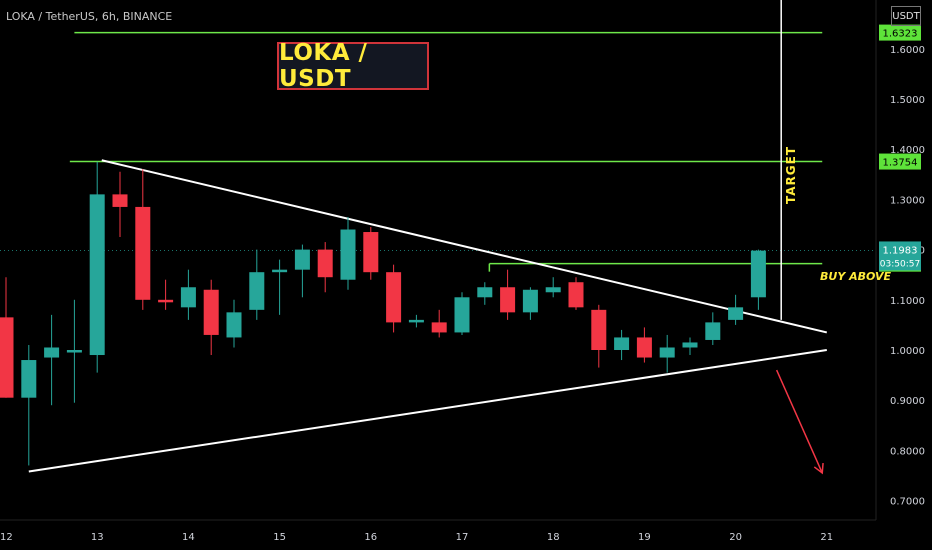 The width and height of the screenshot is (932, 550). What do you see at coordinates (855, 276) in the screenshot?
I see `buy-above-label: BUY ABOVE` at bounding box center [855, 276].